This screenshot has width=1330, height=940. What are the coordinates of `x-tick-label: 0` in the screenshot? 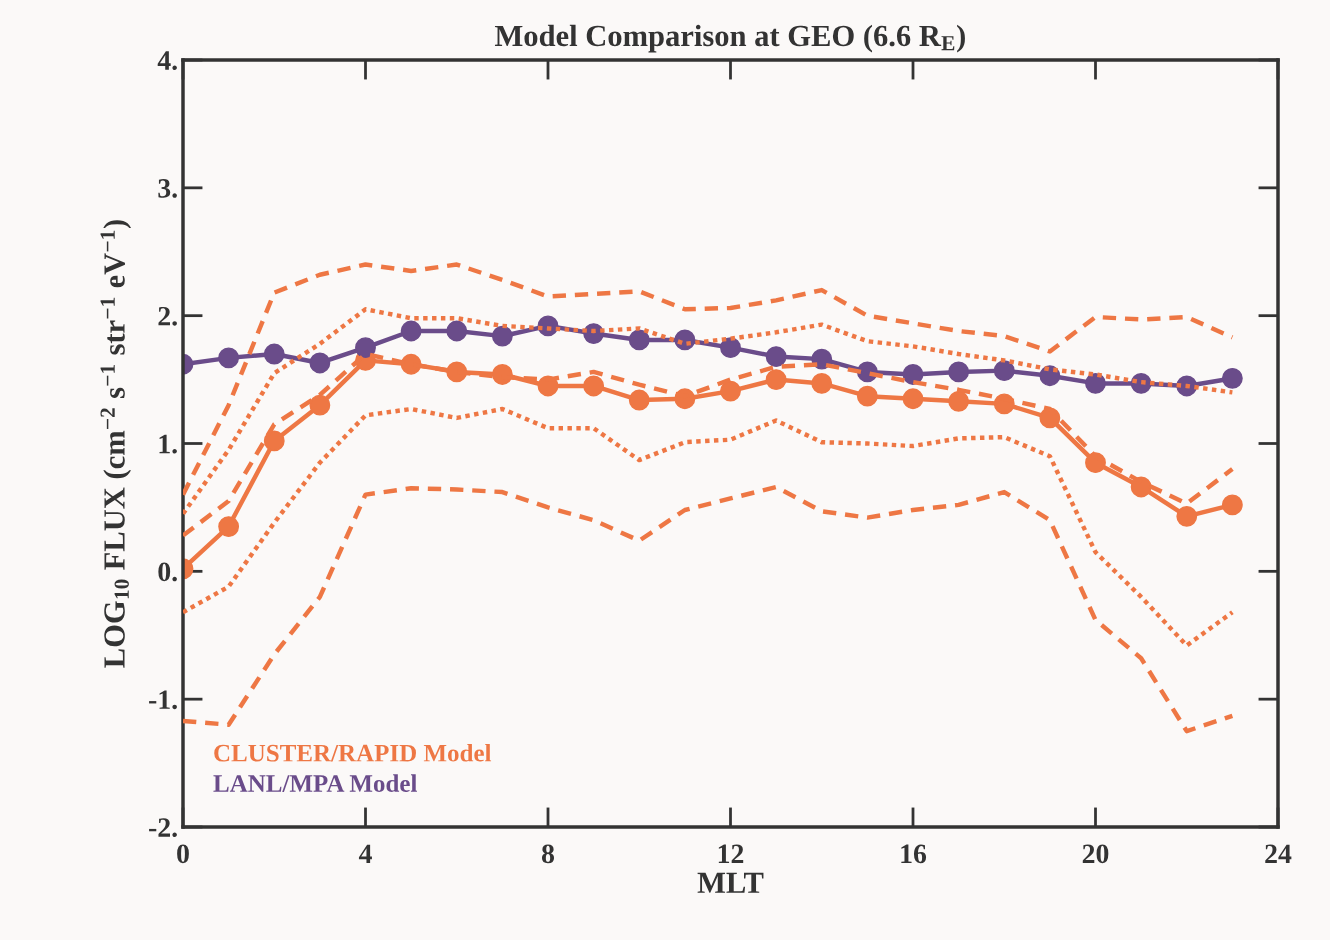 It's located at (183, 854).